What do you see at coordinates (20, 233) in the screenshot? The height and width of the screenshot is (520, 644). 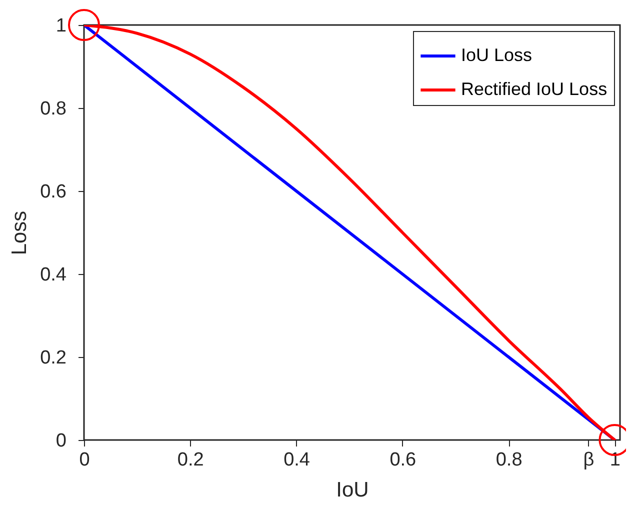 I see `y-axis-title: Loss` at bounding box center [20, 233].